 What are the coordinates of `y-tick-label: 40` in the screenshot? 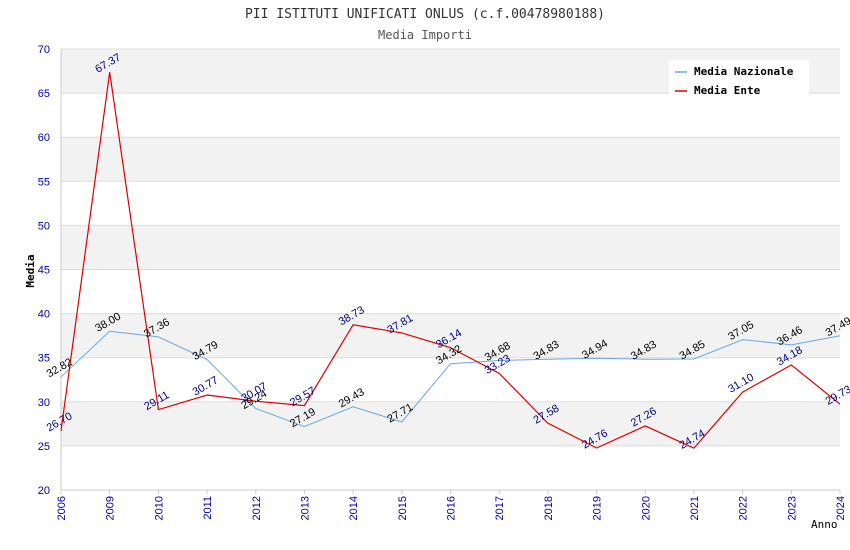 It's located at (44, 315).